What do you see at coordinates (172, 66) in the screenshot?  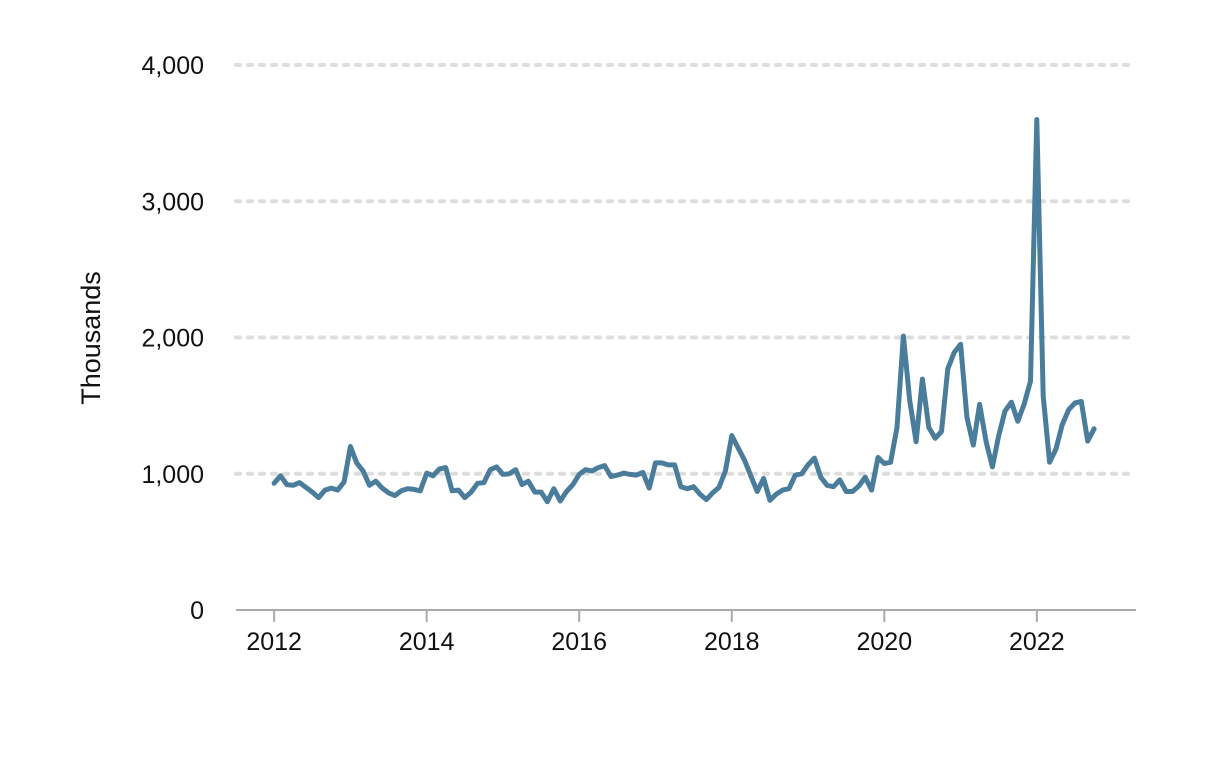 I see `y-tick-label: 4,000` at bounding box center [172, 66].